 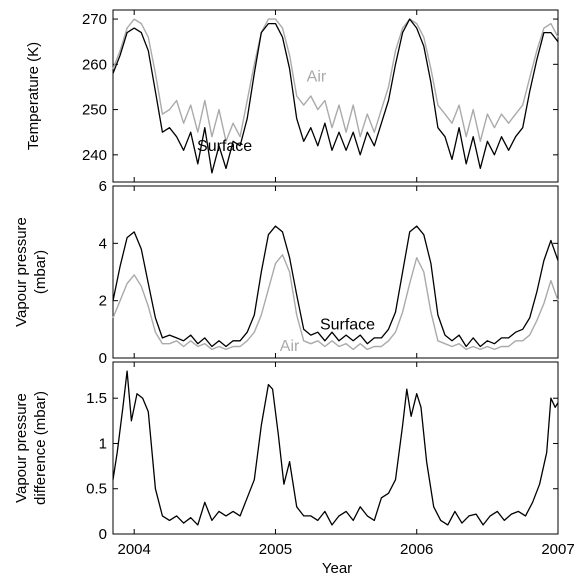 I want to click on vapour-pressure-y-tick-label: 0, so click(x=103, y=358).